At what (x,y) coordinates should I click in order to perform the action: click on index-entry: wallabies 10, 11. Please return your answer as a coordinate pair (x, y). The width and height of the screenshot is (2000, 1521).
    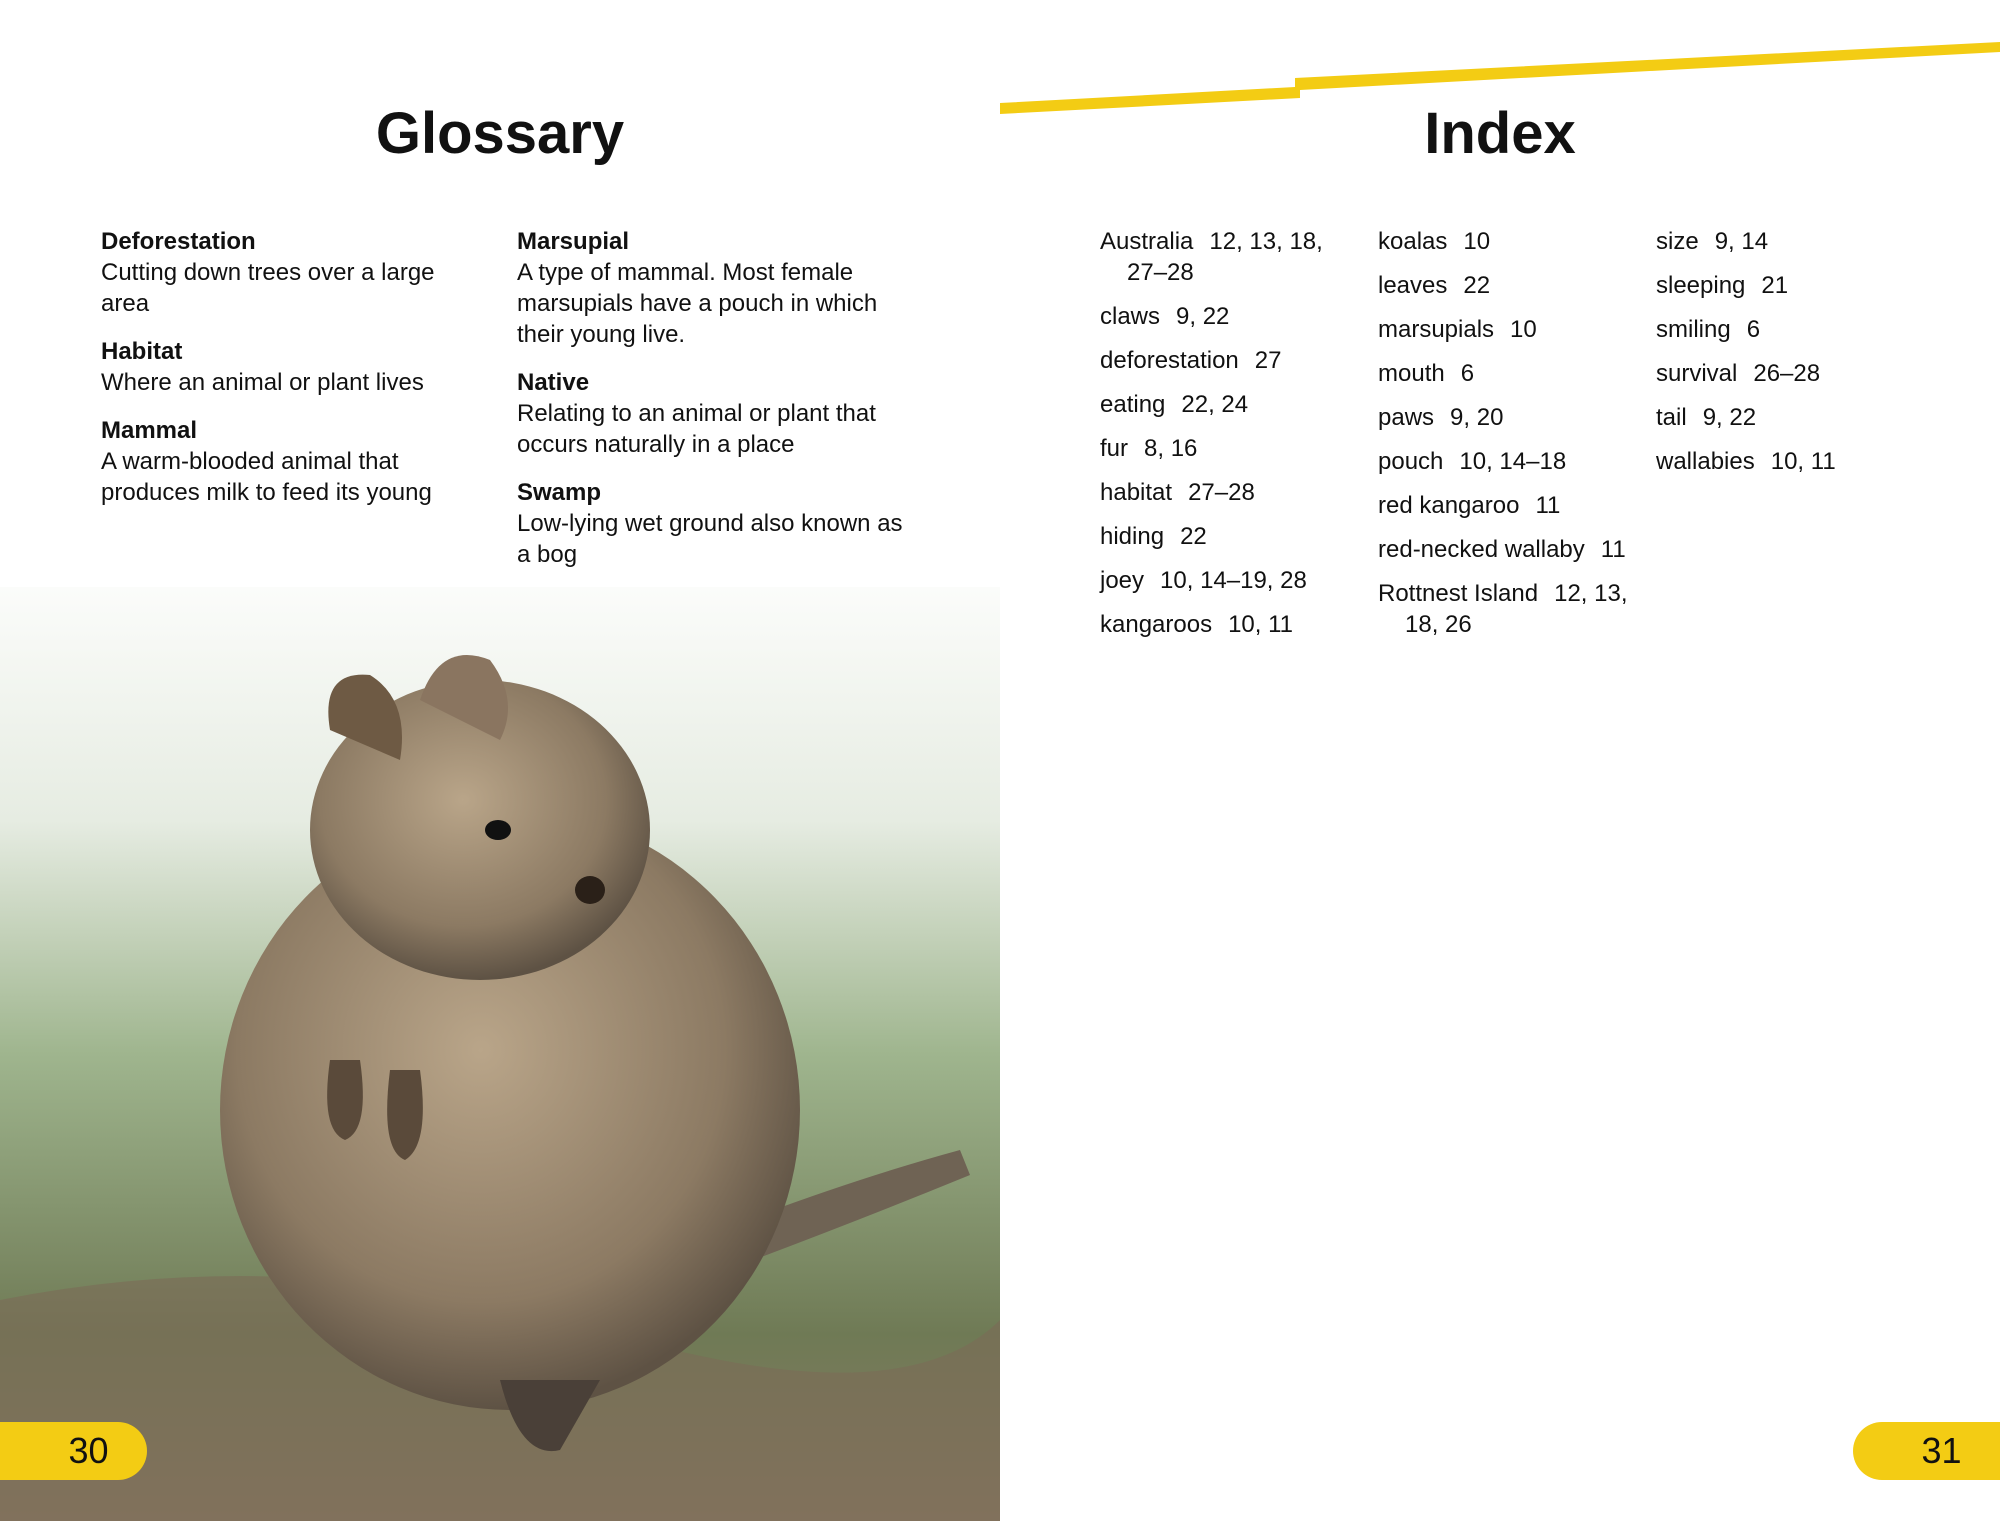
    Looking at the image, I should click on (1781, 461).